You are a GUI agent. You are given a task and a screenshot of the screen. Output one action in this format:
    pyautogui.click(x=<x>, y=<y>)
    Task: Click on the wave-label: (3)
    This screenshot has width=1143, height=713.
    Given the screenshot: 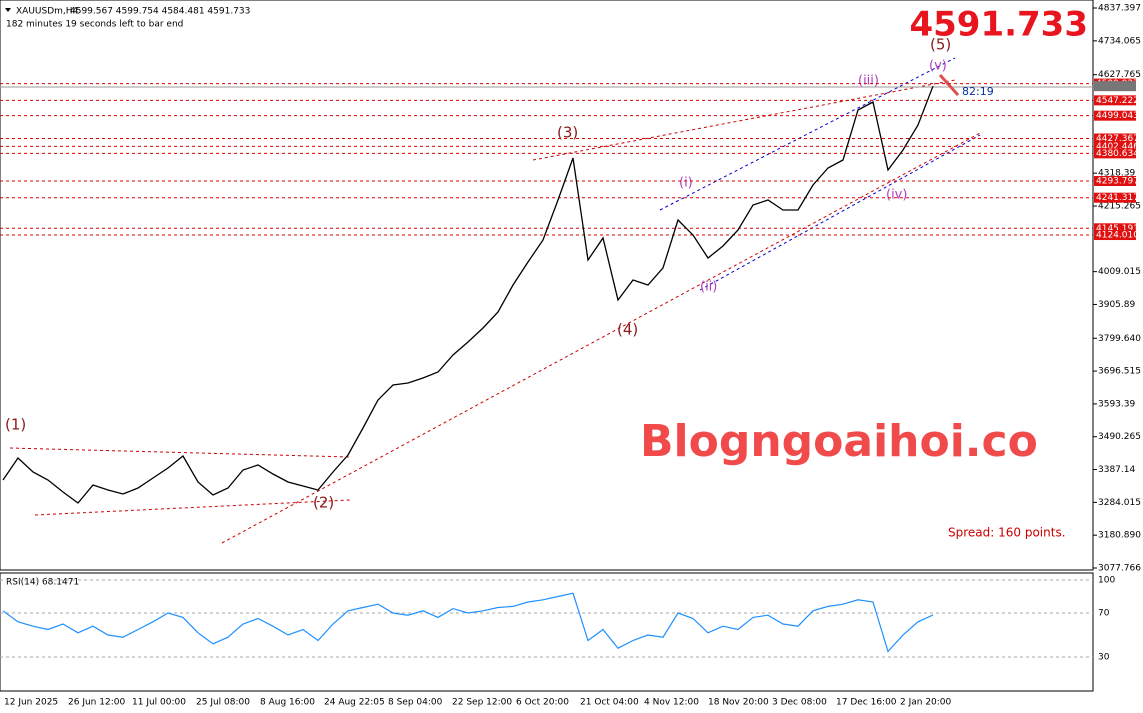 What is the action you would take?
    pyautogui.click(x=567, y=133)
    